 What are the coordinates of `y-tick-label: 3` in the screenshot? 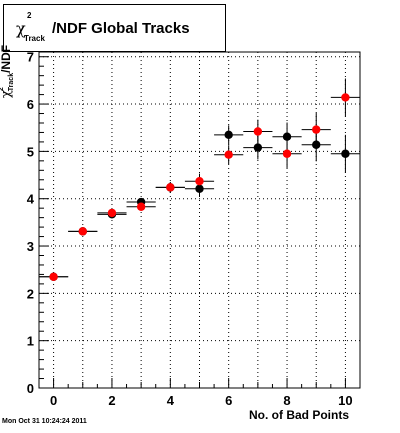 It's located at (30, 246).